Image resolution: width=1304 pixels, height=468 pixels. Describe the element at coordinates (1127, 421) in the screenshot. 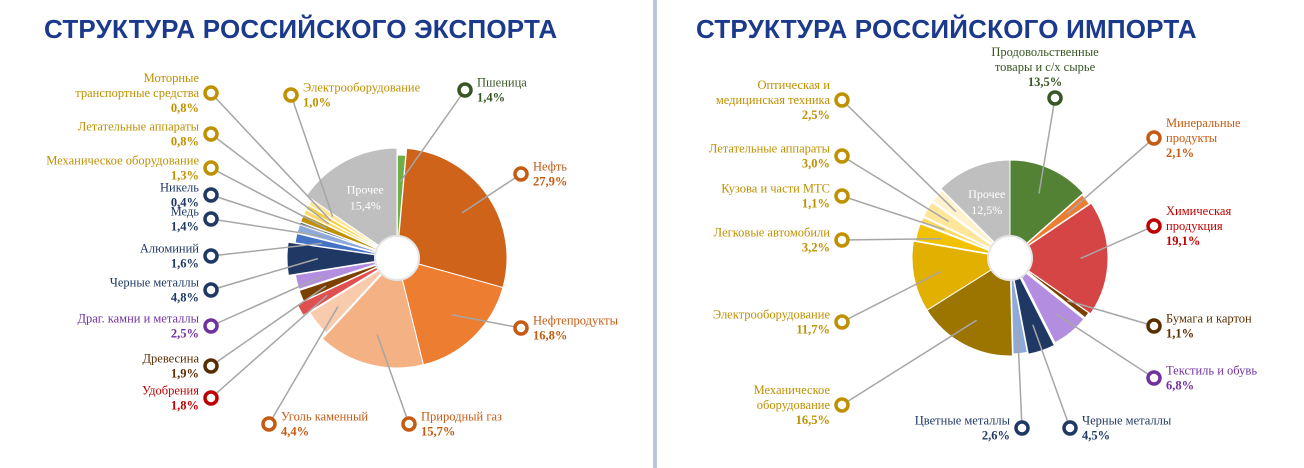

I see `import-label-name-5: Черные металлы` at that location.